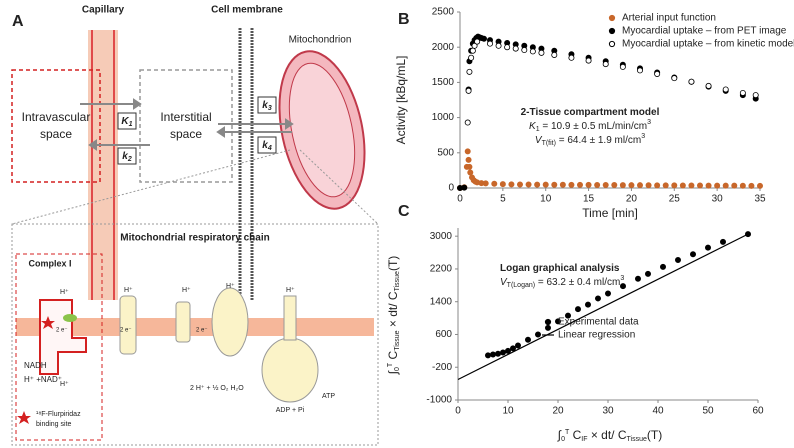 The height and width of the screenshot is (448, 794). Describe the element at coordinates (503, 199) in the screenshot. I see `x-tick-label: 5` at that location.